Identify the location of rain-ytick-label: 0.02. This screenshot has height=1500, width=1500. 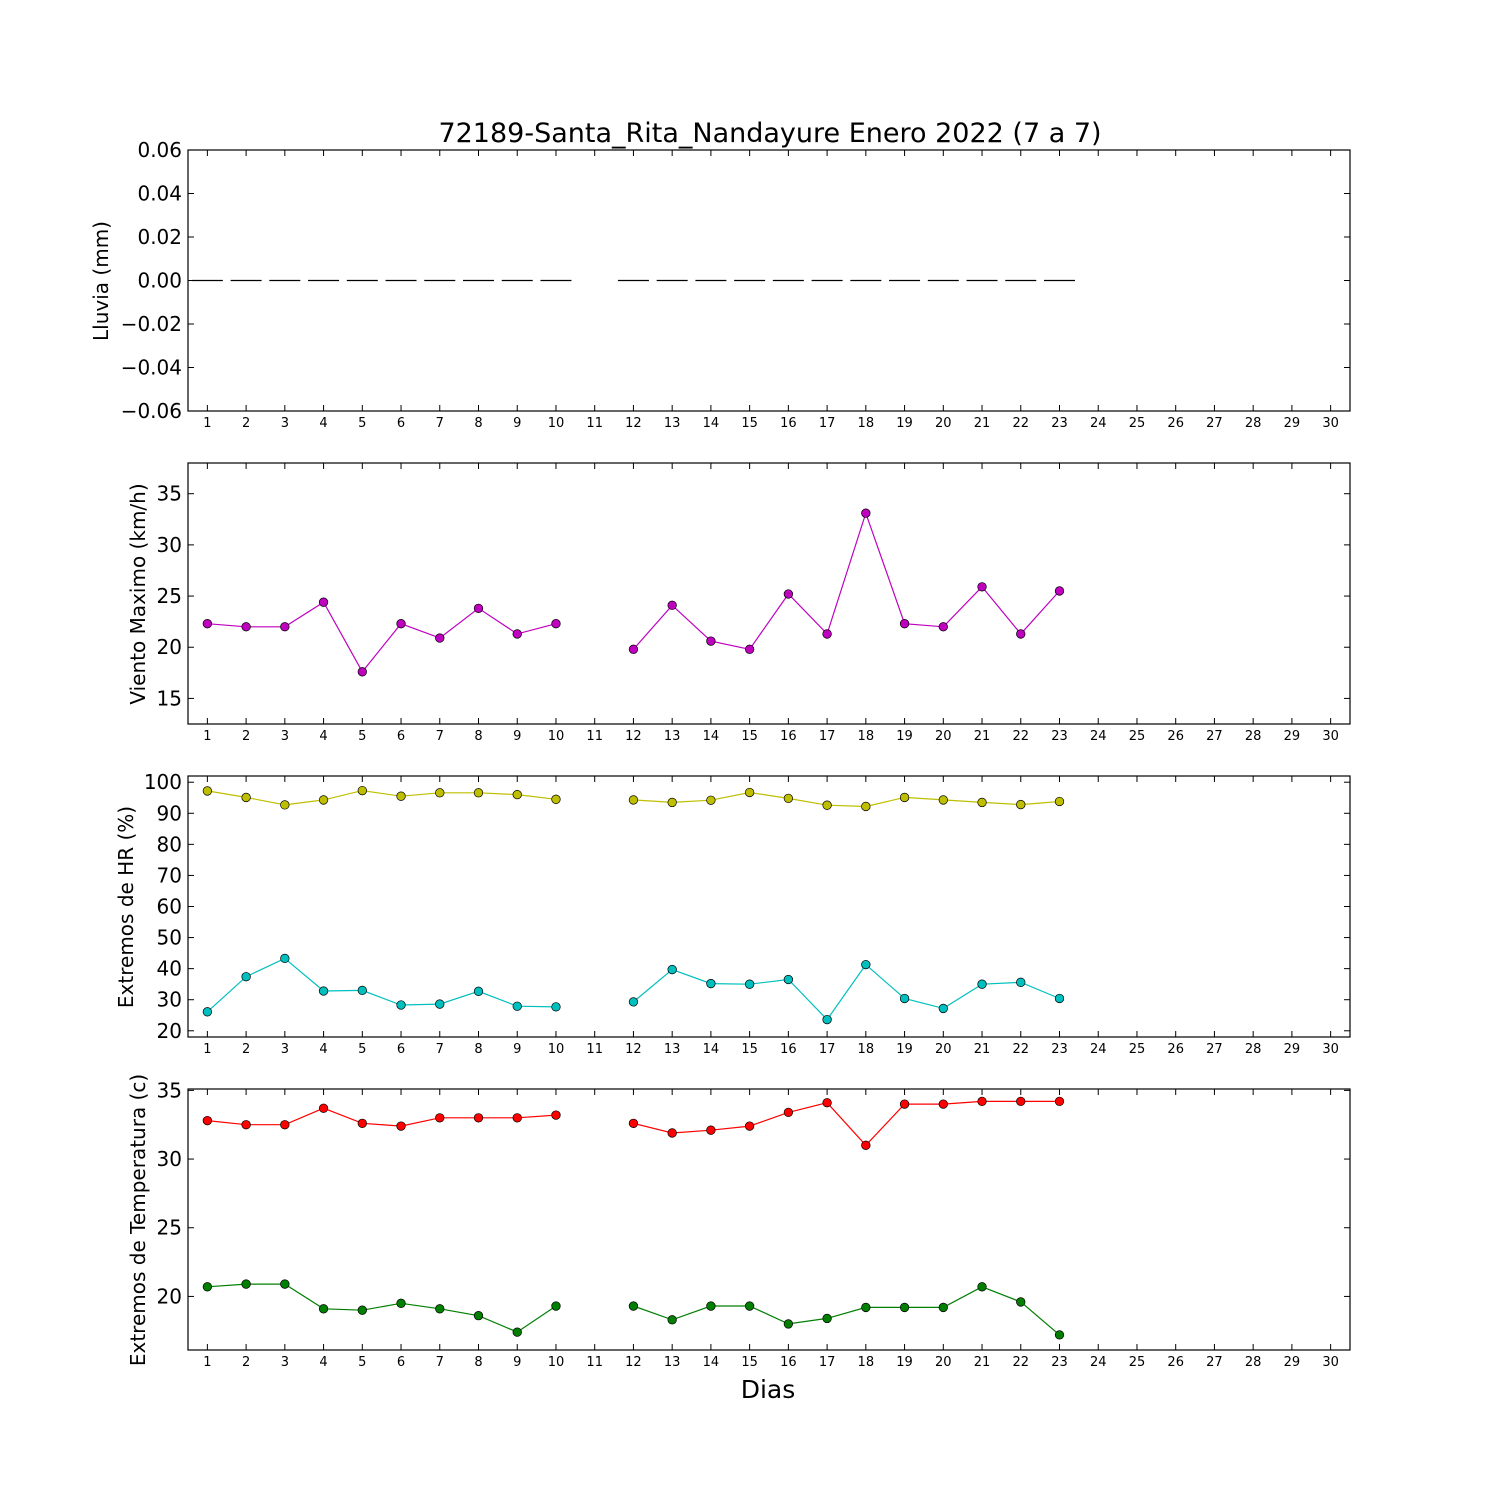
(159, 237).